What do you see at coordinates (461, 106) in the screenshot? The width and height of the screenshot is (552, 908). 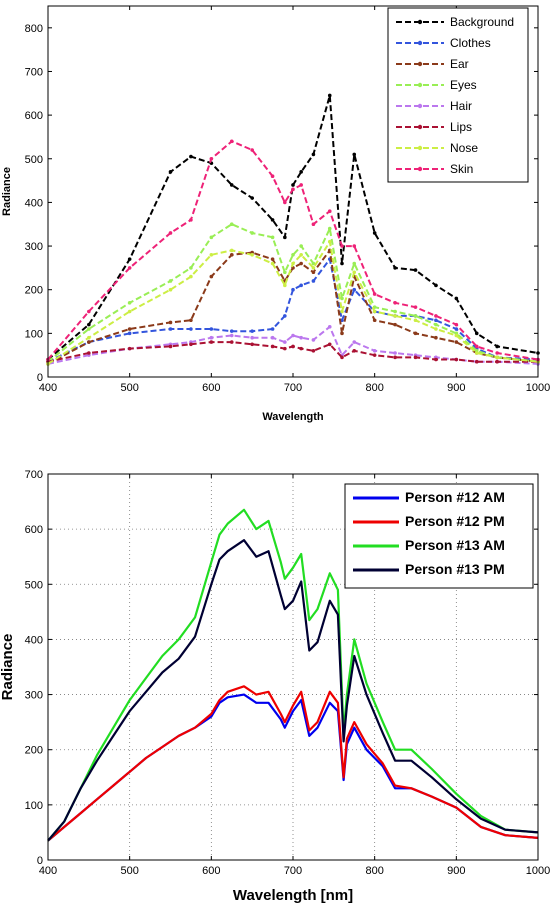 I see `legend-label: Hair` at bounding box center [461, 106].